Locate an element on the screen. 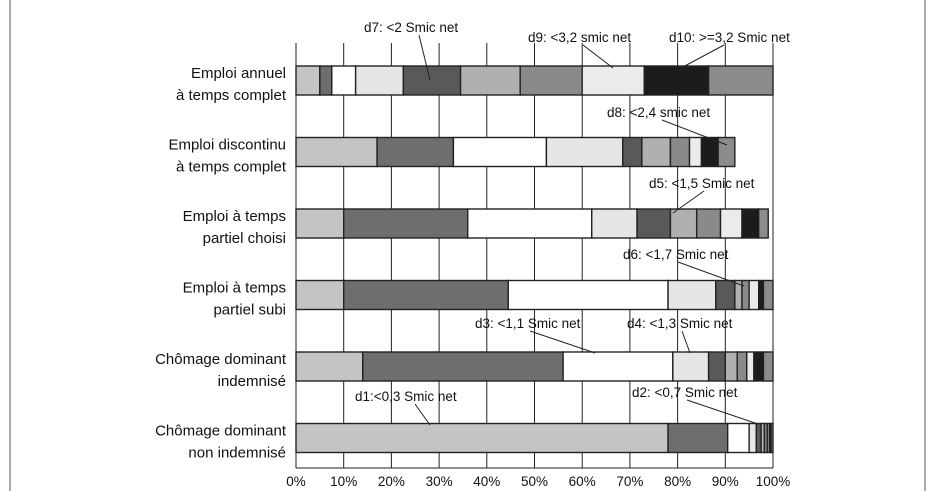 The width and height of the screenshot is (937, 491). leader-line-d8 is located at coordinates (694, 132).